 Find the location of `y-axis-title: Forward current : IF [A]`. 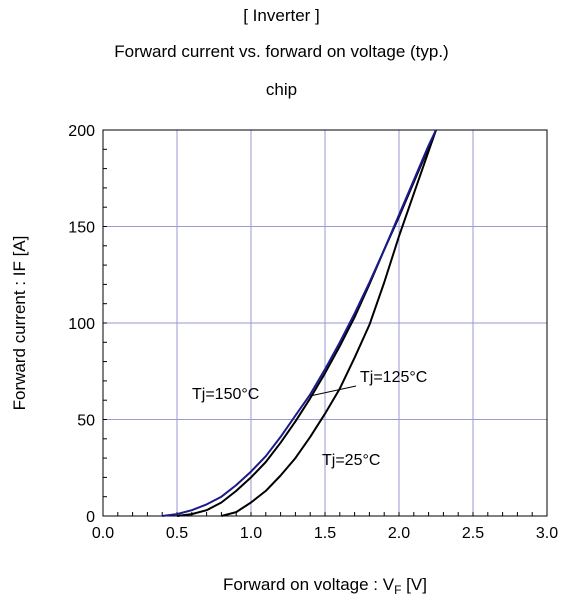

y-axis-title: Forward current : IF [A] is located at coordinates (19, 323).